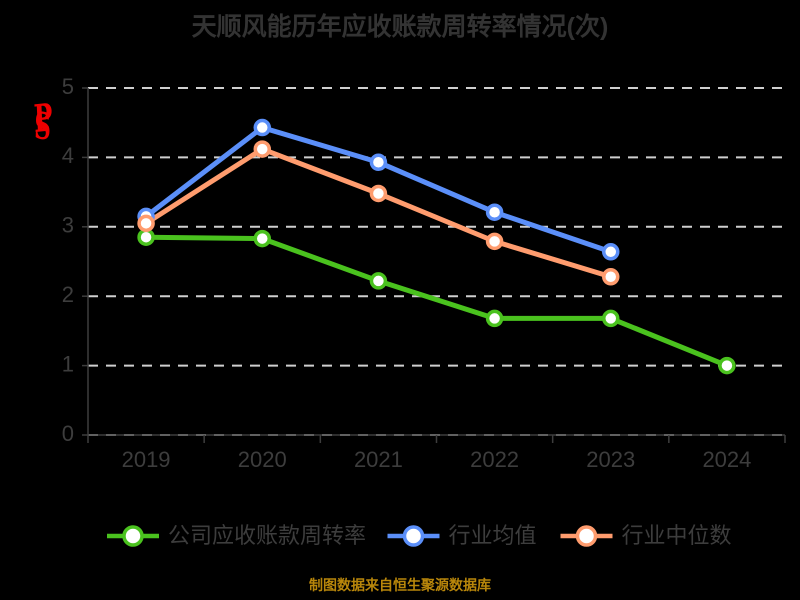  I want to click on legend-item: 行业均值, so click(462, 535).